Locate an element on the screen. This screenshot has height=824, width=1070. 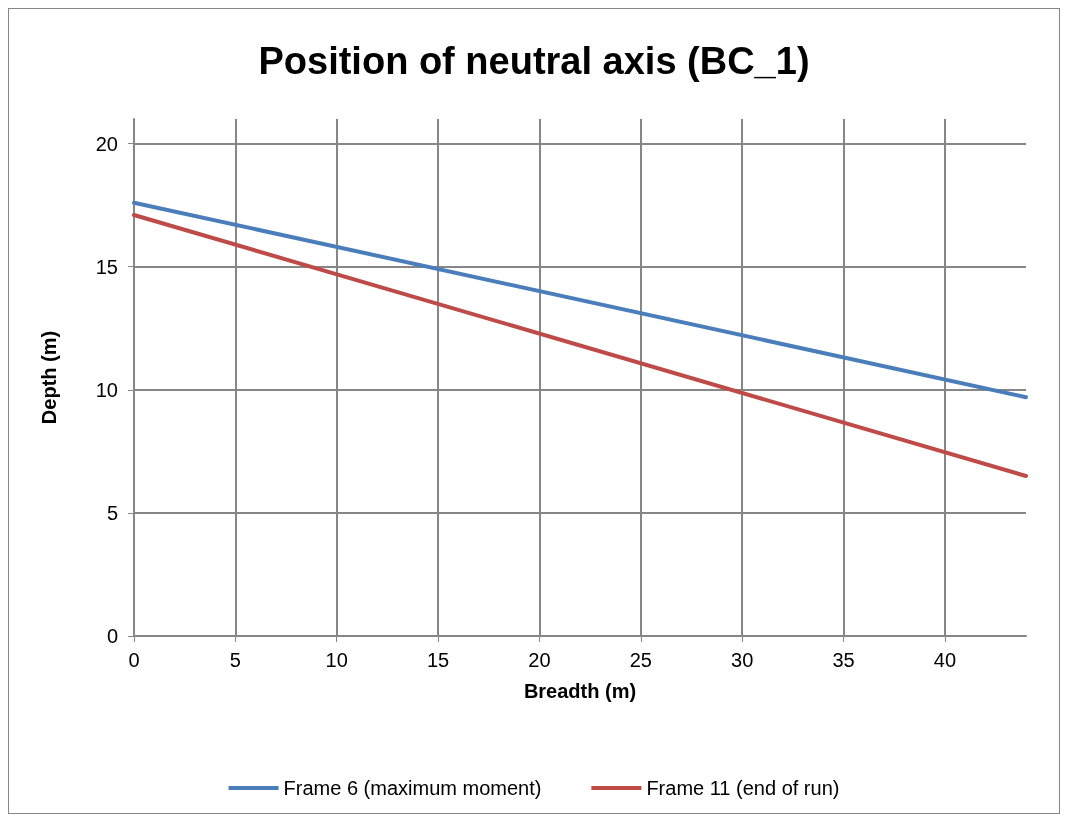
legend-label: Frame 6 (maximum moment) is located at coordinates (412, 788).